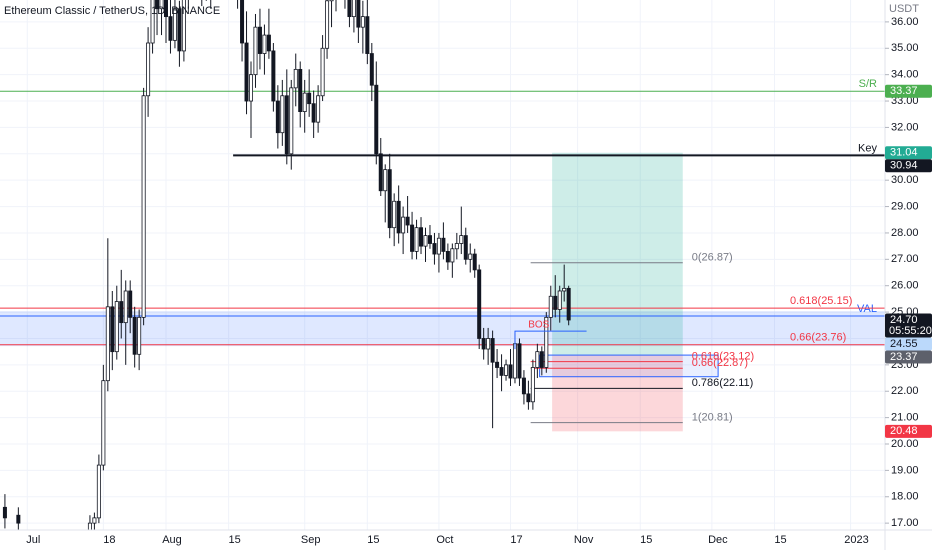  What do you see at coordinates (904, 344) in the screenshot?
I see `price-tag-label: 24.55` at bounding box center [904, 344].